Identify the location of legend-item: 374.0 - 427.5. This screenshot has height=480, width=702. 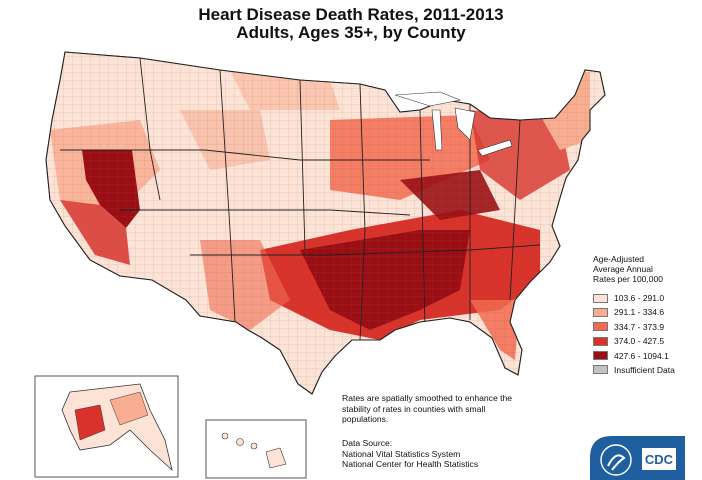
(634, 341).